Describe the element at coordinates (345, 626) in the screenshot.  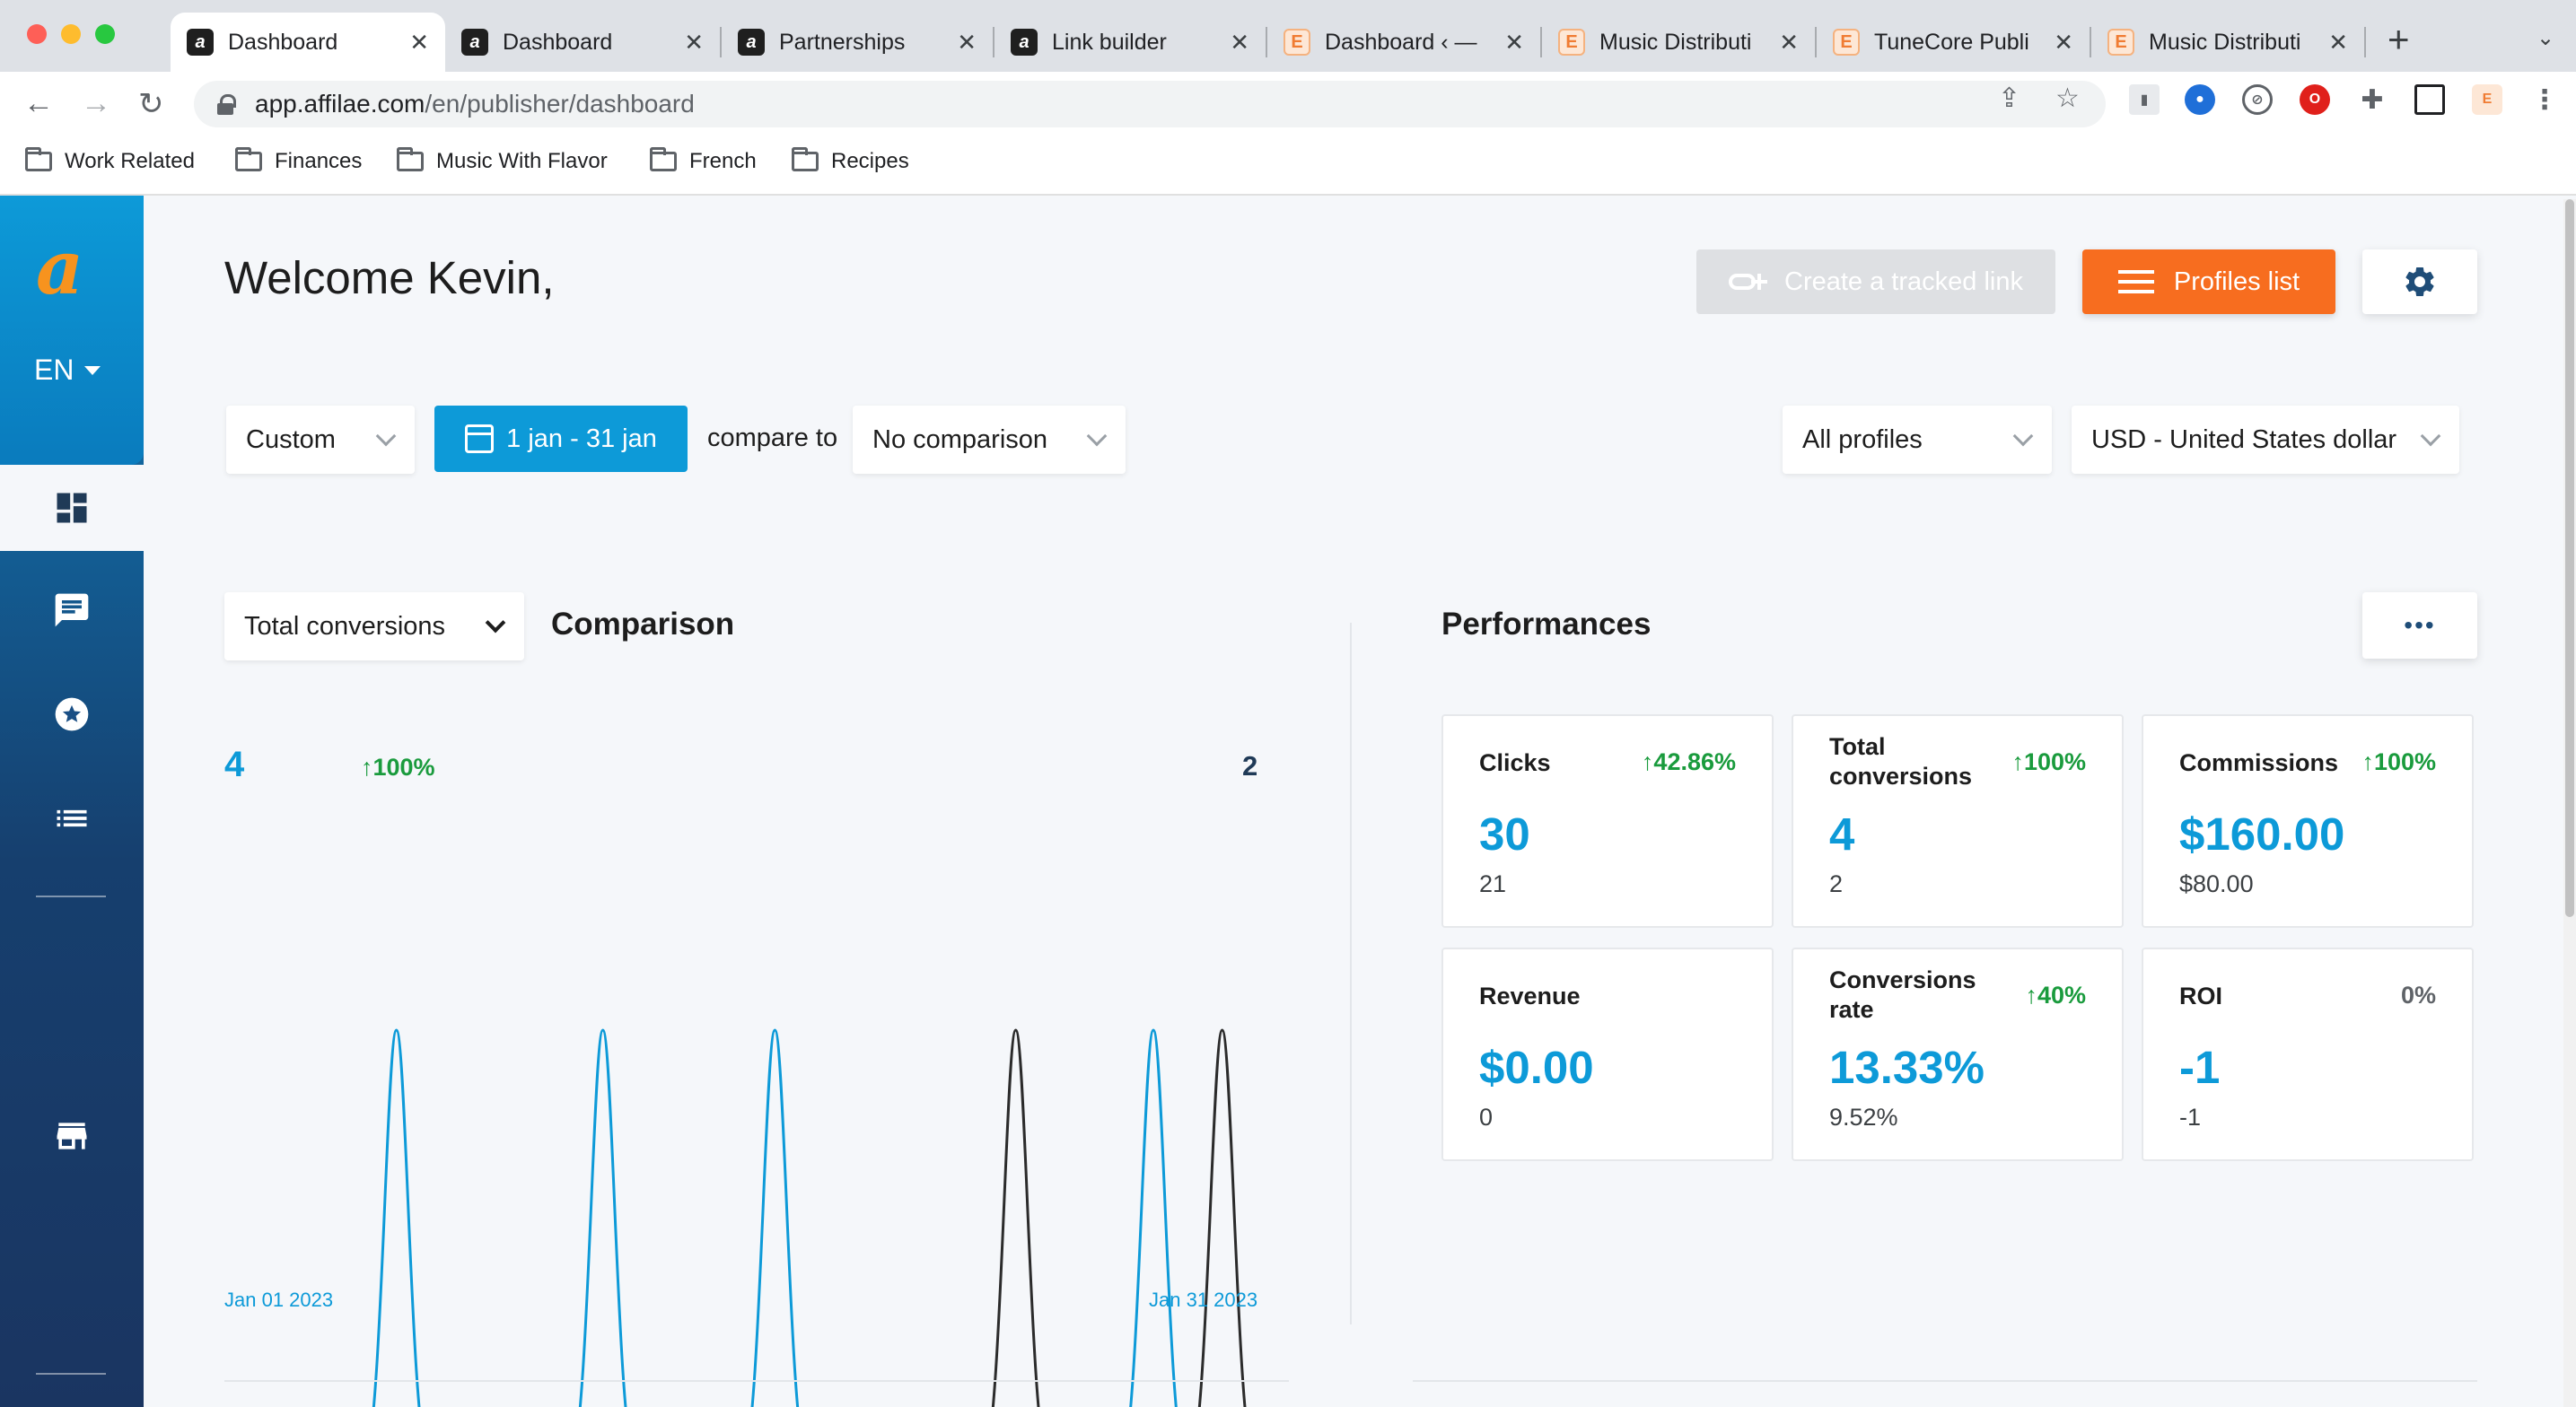
I see `metric-value: Total conversions` at that location.